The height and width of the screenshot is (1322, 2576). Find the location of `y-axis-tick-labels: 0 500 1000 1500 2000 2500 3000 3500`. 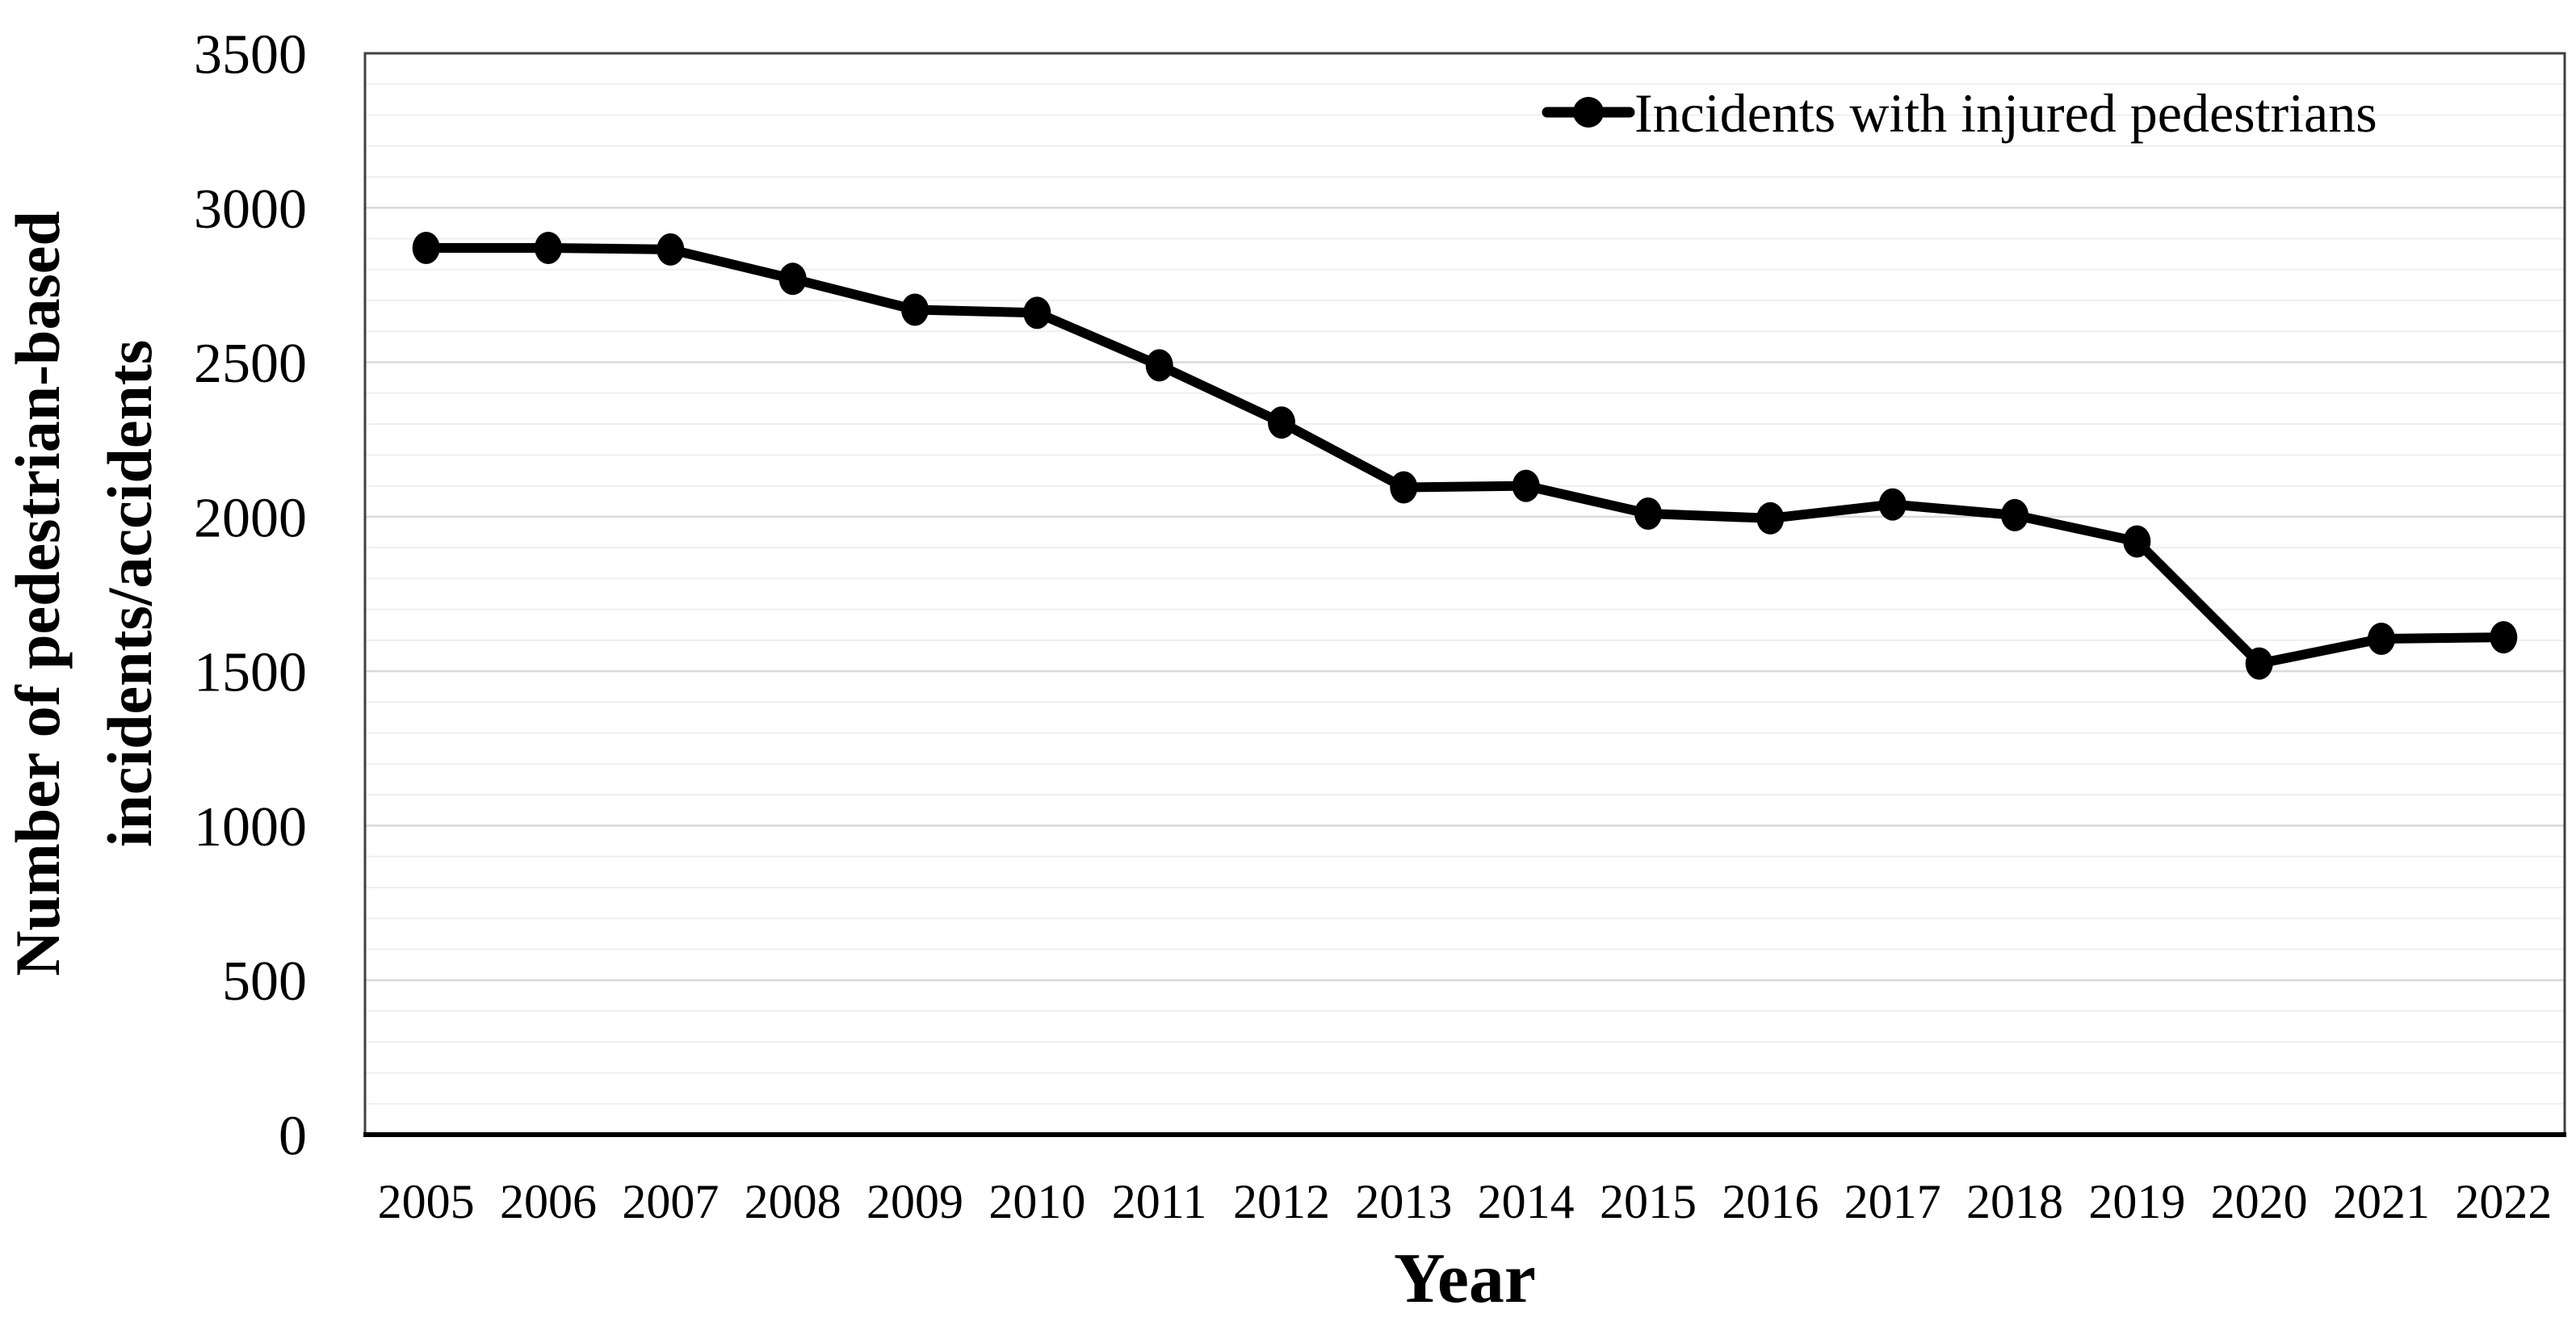

y-axis-tick-labels: 0 500 1000 1500 2000 2500 3000 3500 is located at coordinates (250, 596).